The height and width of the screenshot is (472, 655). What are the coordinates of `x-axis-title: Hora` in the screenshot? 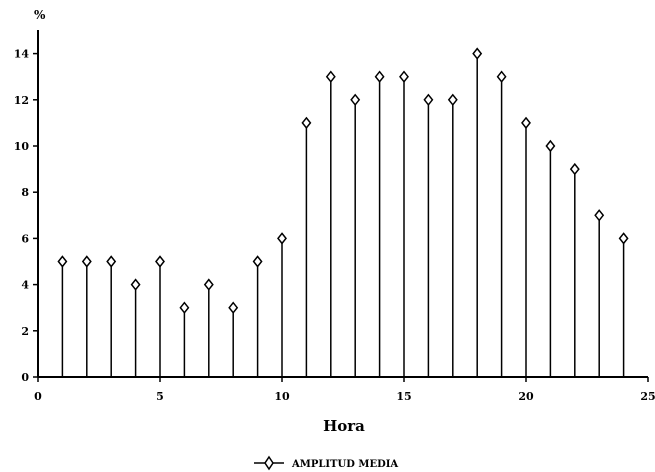 It's located at (344, 426).